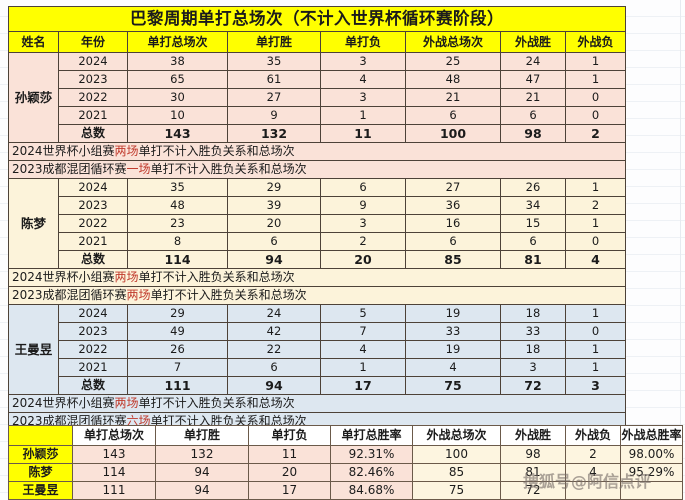  I want to click on table-row: 2022 26 22 4 19 18 1, so click(317, 349).